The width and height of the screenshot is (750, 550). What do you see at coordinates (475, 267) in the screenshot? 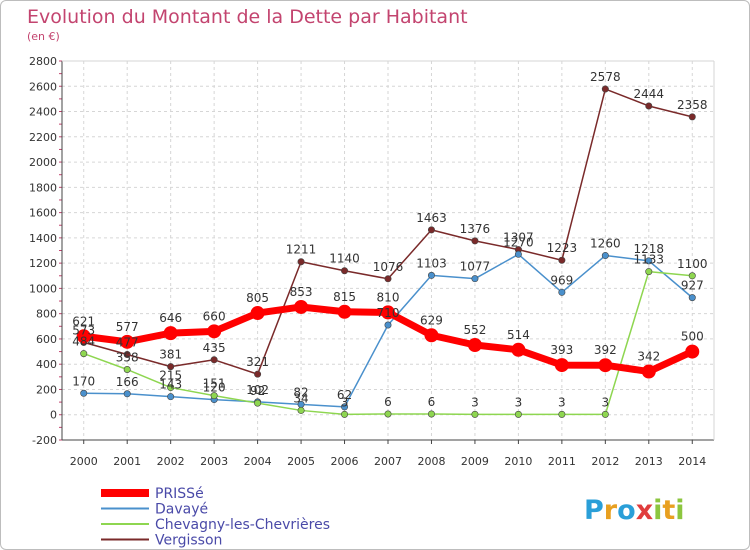
I see `data-label: 1077` at bounding box center [475, 267].